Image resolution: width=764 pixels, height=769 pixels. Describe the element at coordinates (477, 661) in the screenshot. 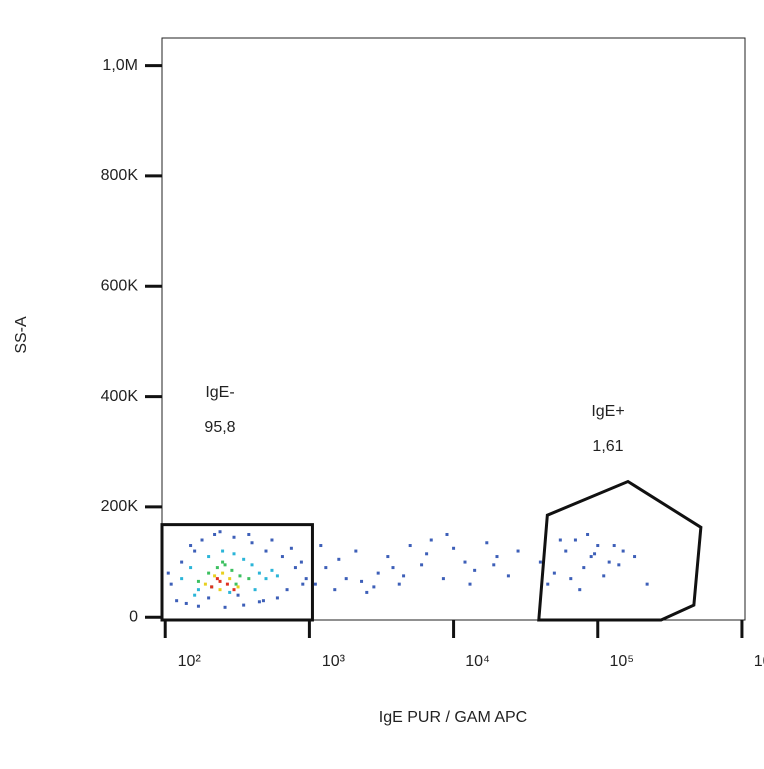

I see `x-tick-label: 10⁴` at that location.